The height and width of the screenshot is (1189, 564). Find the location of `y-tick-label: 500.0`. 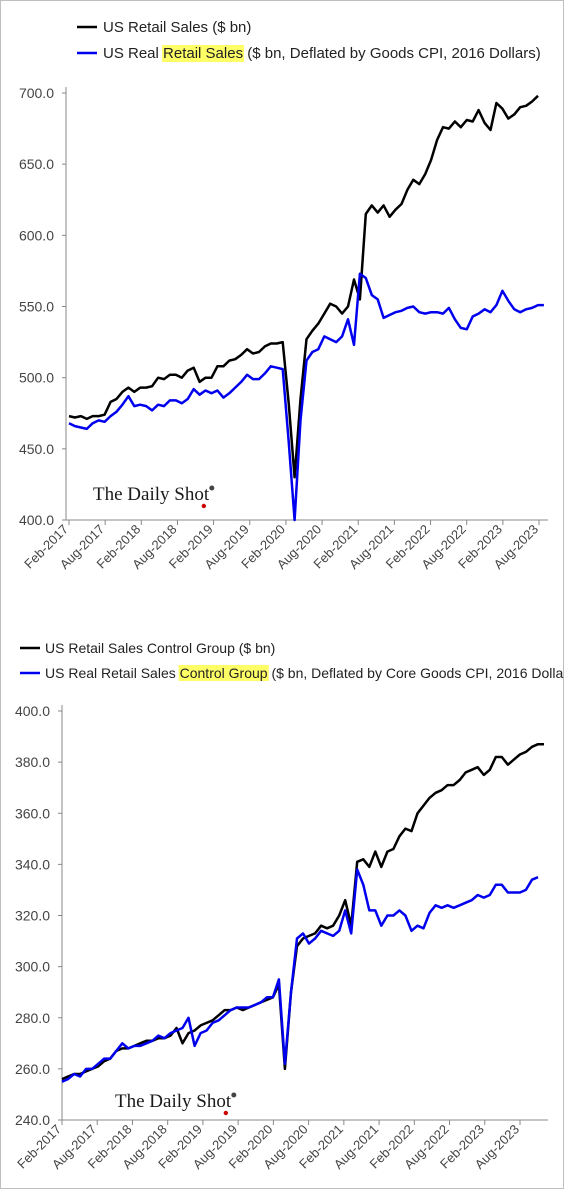

y-tick-label: 500.0 is located at coordinates (36, 378).